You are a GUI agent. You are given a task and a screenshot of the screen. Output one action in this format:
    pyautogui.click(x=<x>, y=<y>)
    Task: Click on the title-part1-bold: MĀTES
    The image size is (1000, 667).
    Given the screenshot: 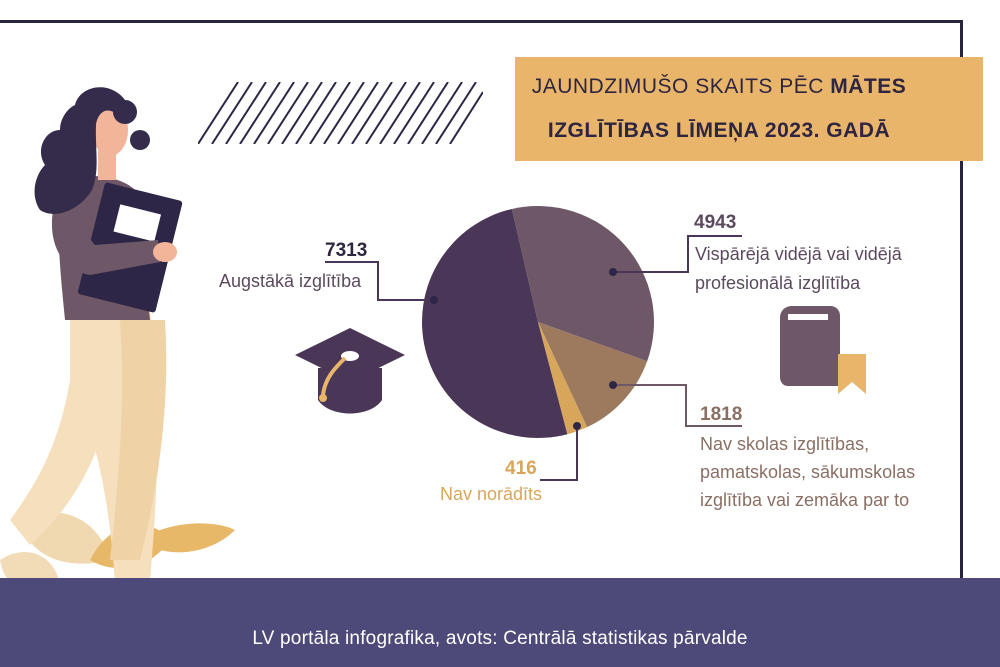 What is the action you would take?
    pyautogui.click(x=868, y=86)
    